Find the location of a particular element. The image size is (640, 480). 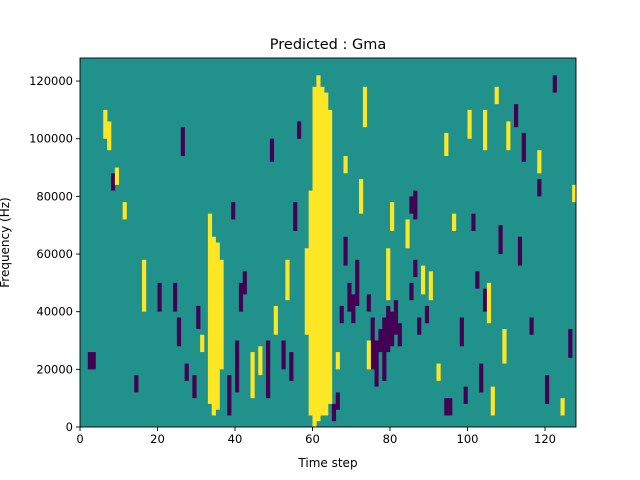

chart-title: Predicted : Gma is located at coordinates (328, 45).